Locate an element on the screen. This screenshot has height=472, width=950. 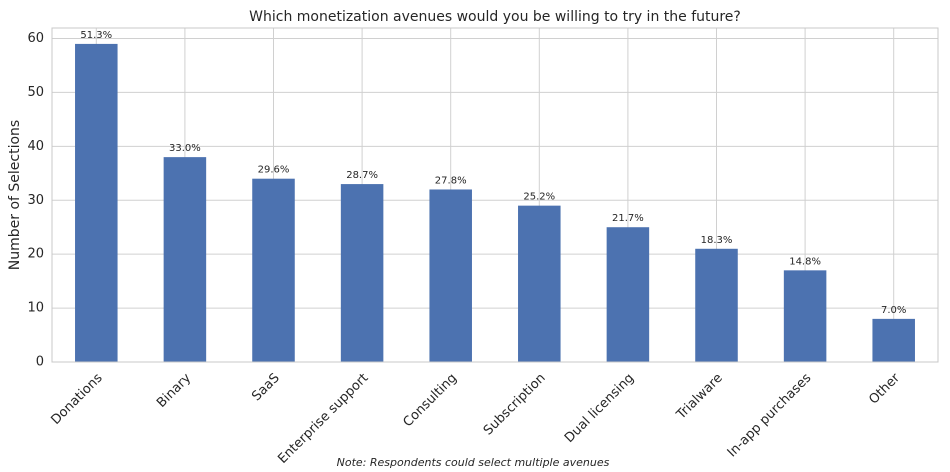
y-tick-label: 0 is located at coordinates (40, 362).